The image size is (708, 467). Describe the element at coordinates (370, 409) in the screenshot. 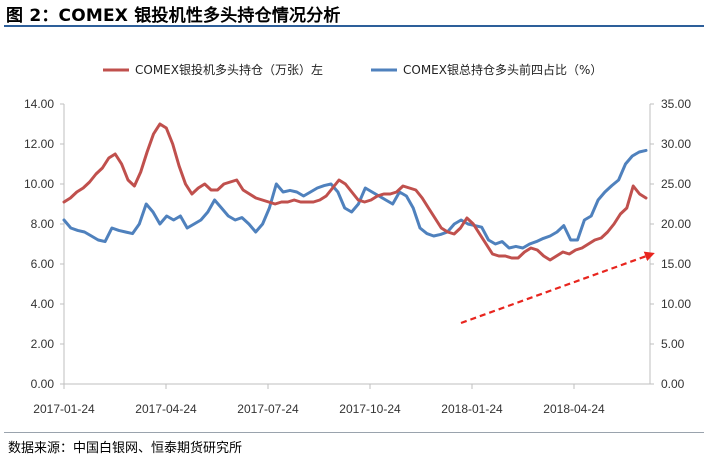

I see `x-tick-label: 2017-10-24` at that location.